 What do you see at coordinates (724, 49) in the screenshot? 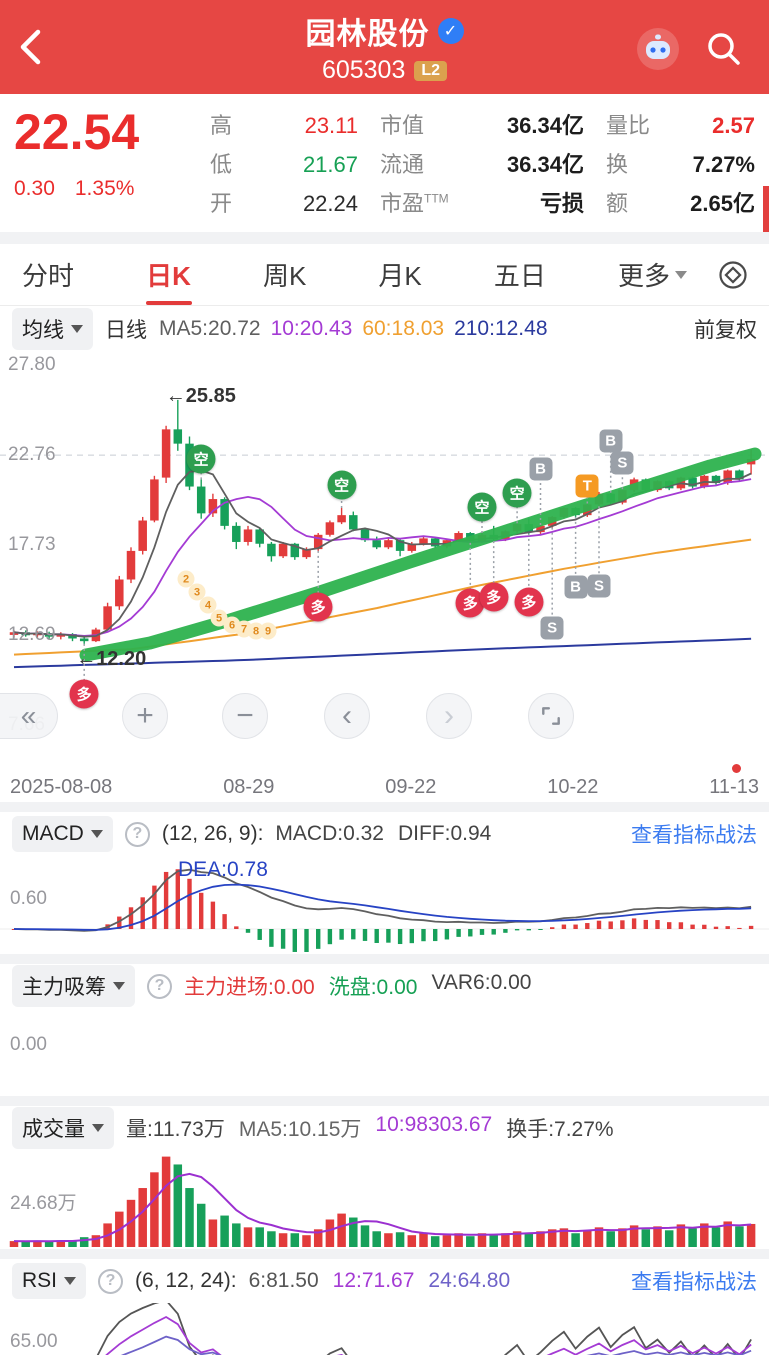
I see `search-button` at bounding box center [724, 49].